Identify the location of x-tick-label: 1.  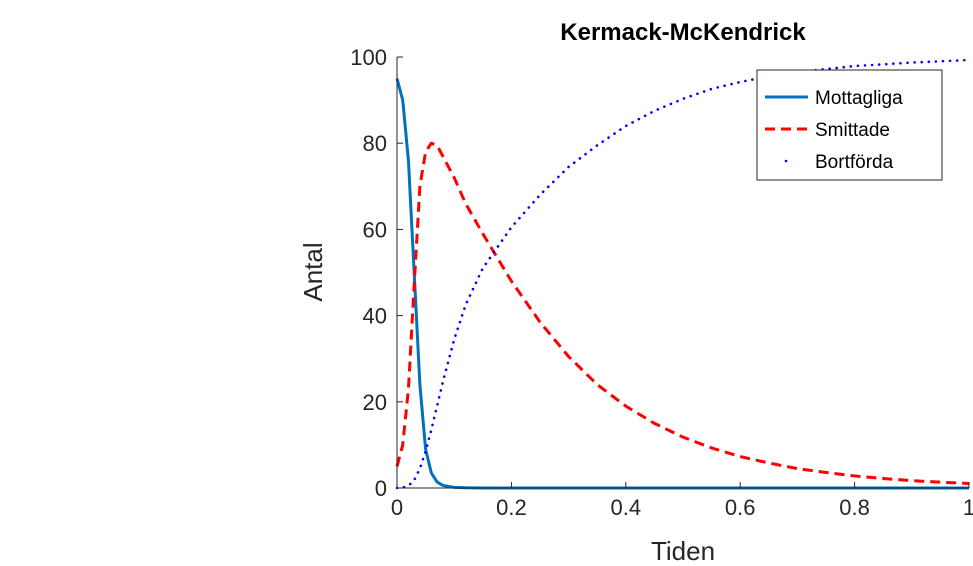
(968, 507).